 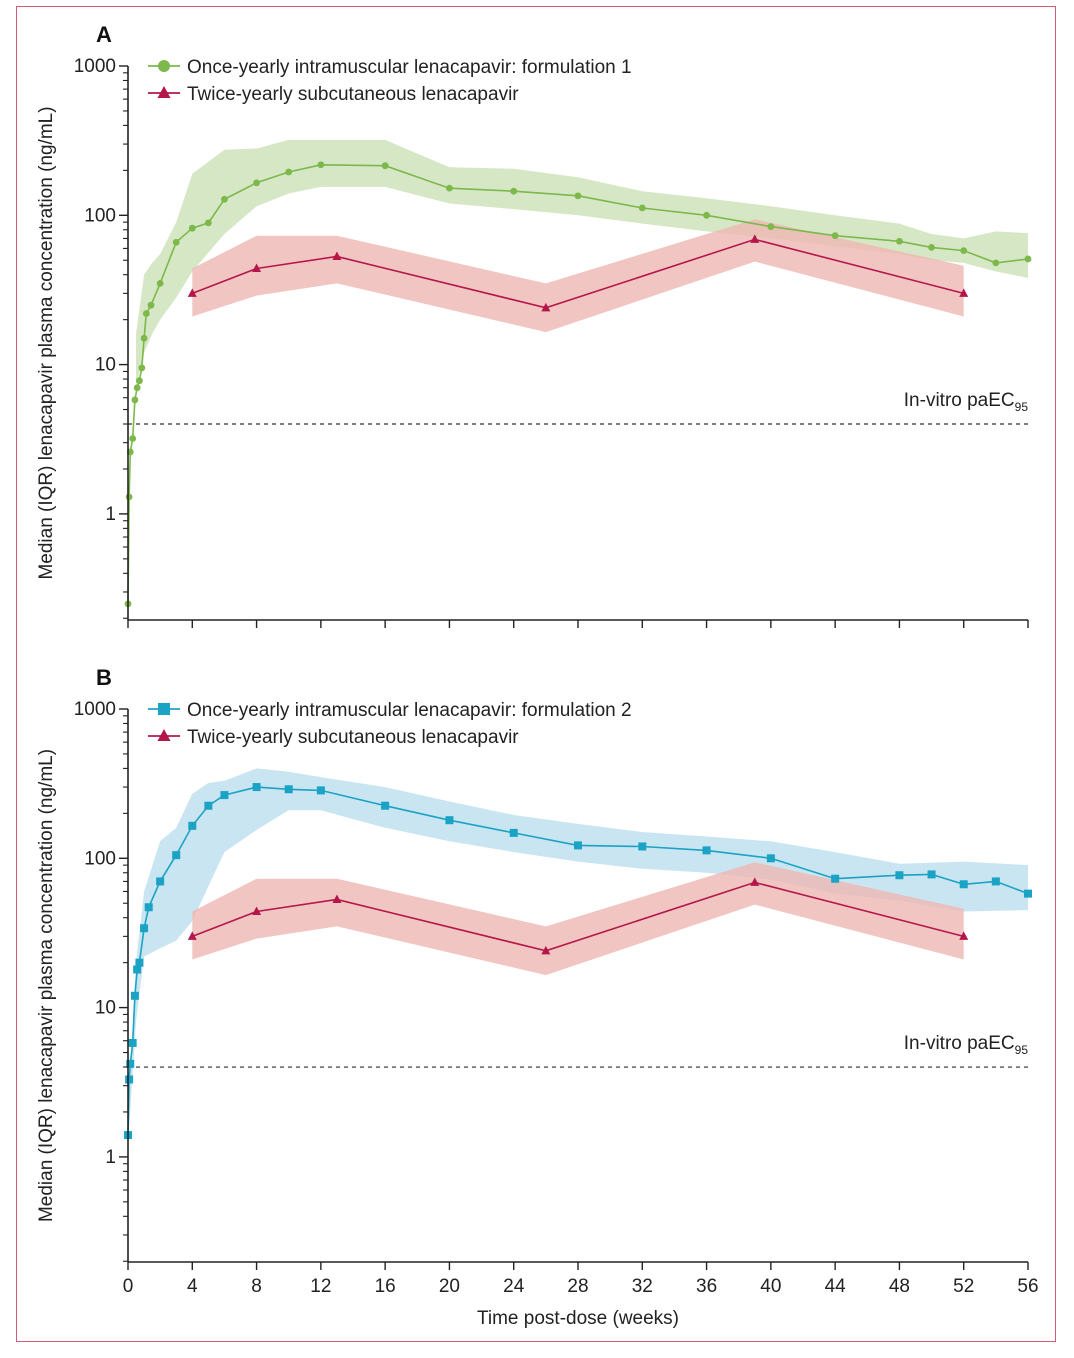 What do you see at coordinates (577, 1286) in the screenshot?
I see `x-tick-label: 28` at bounding box center [577, 1286].